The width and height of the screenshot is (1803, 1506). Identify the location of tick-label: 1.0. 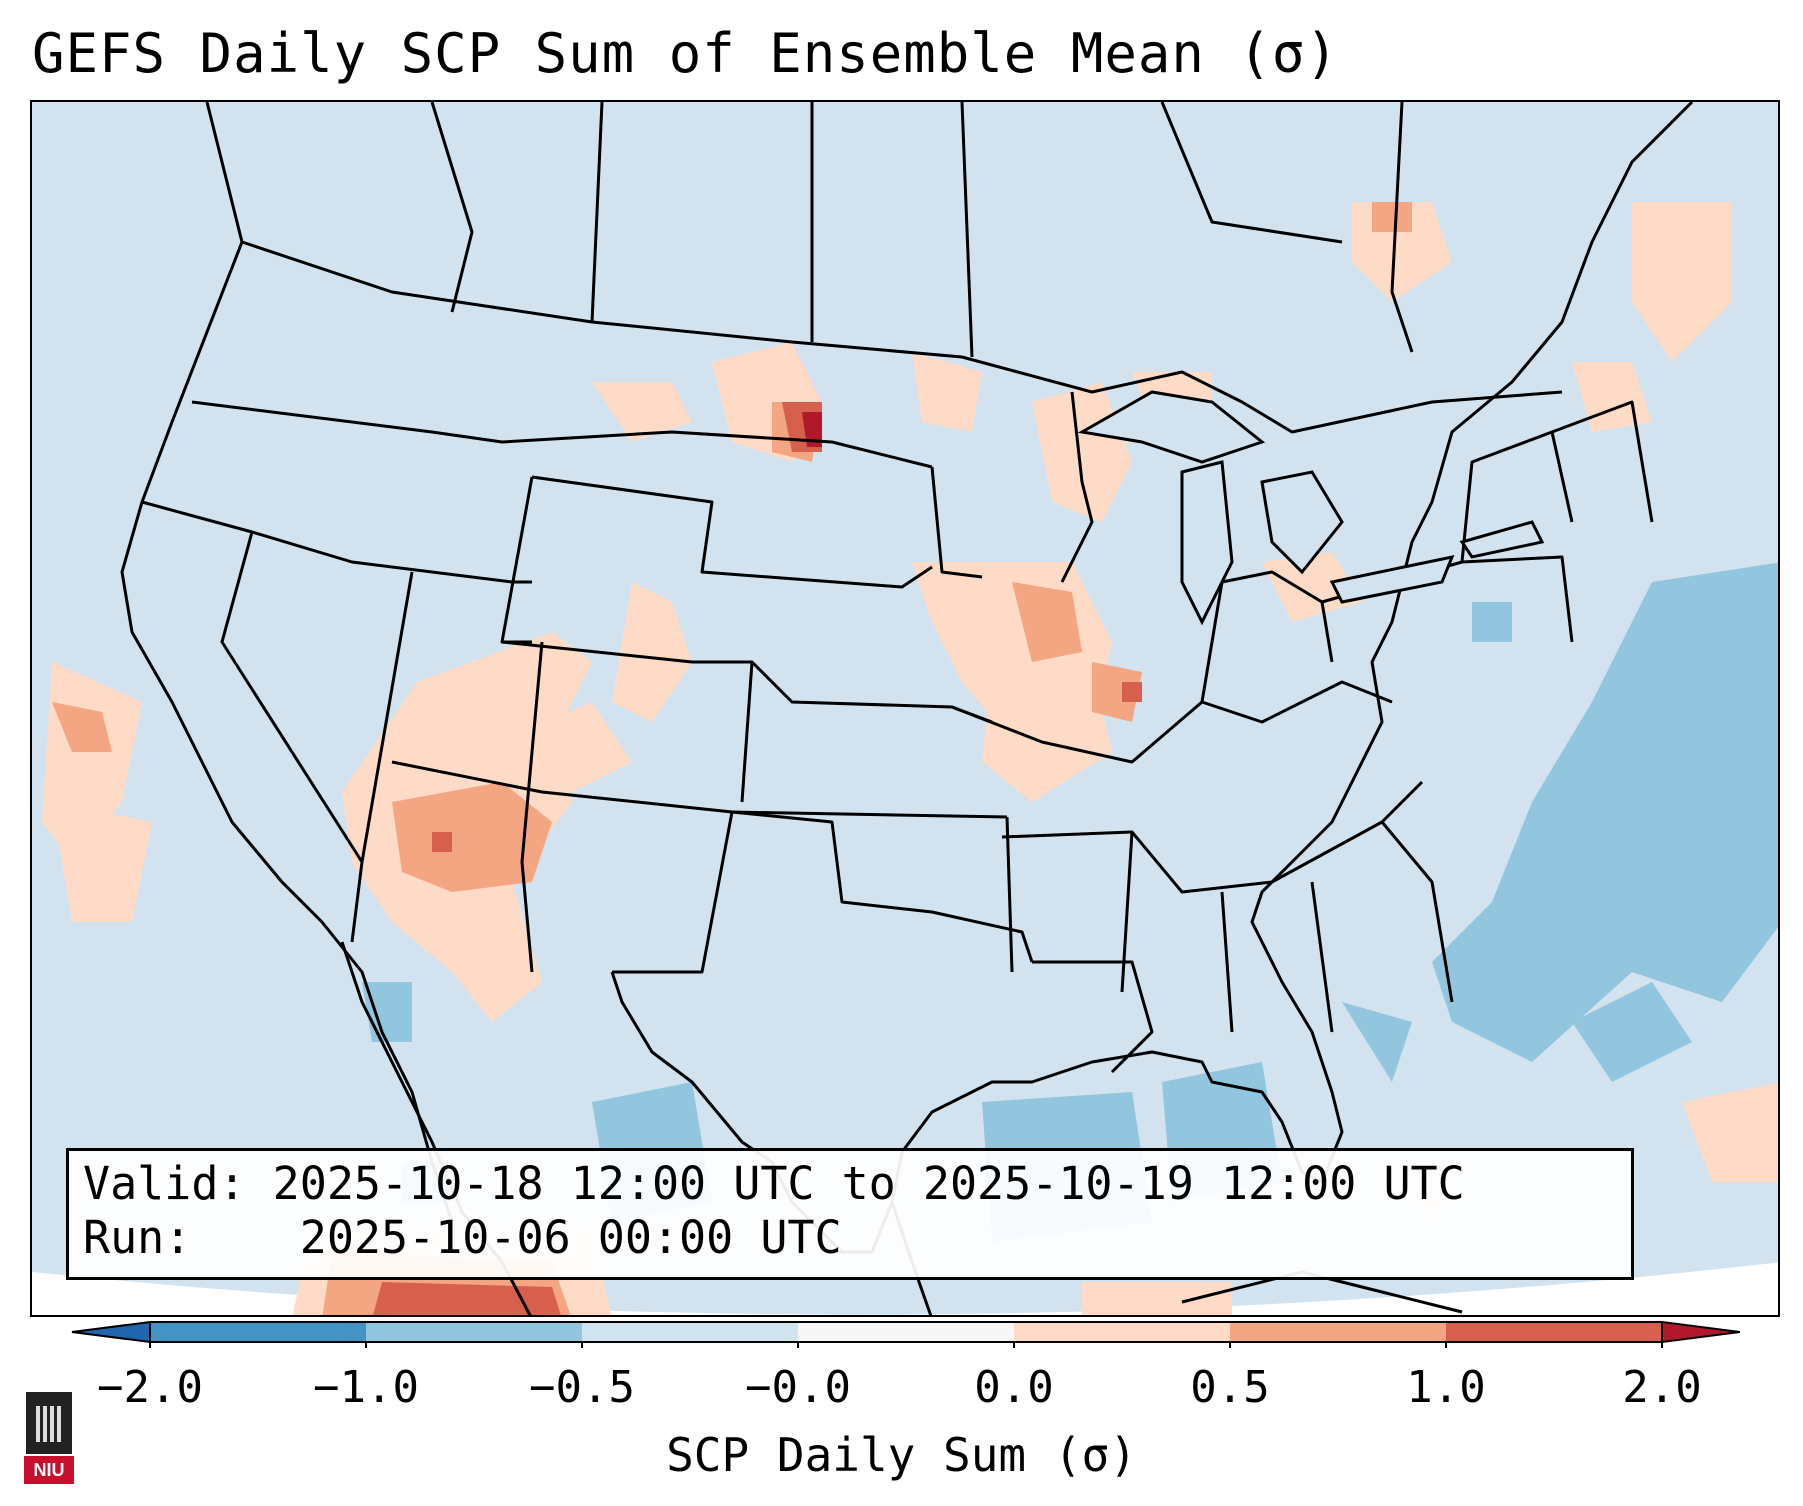
(1446, 1387).